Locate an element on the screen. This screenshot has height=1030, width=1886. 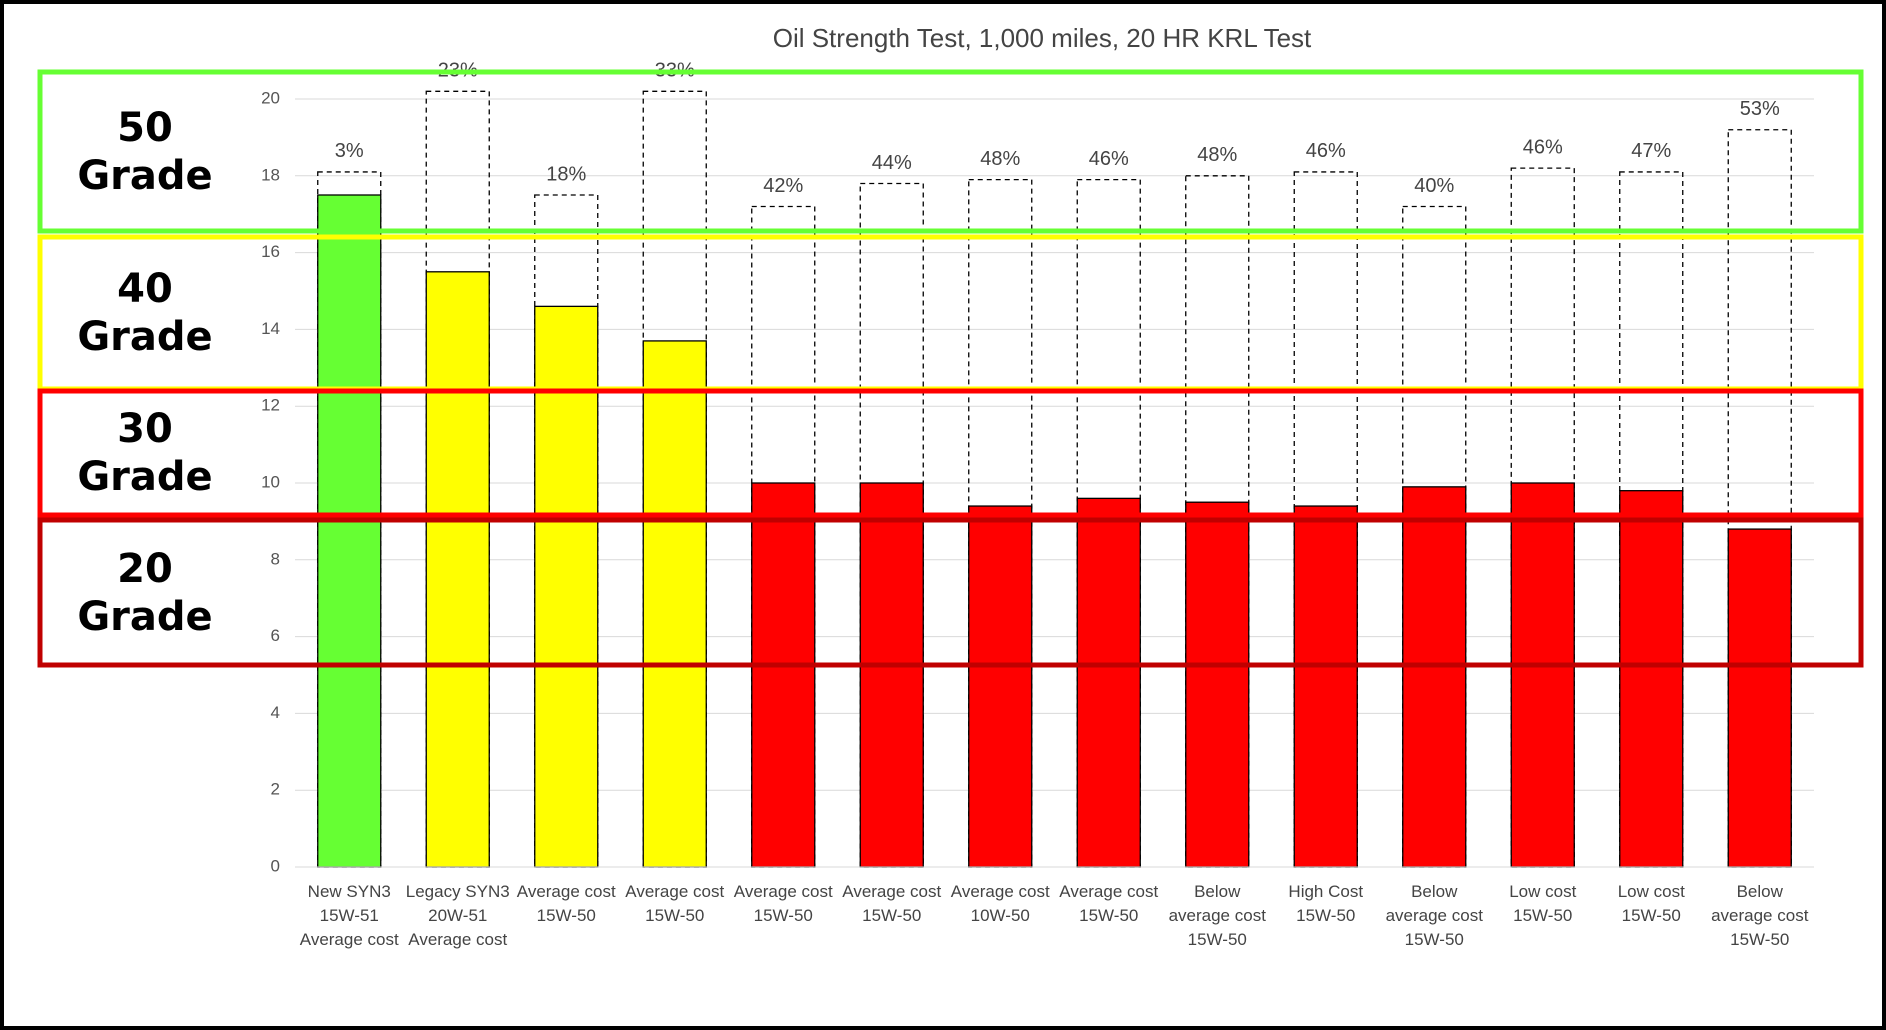
grade-label: 50 Grade is located at coordinates (145, 151).